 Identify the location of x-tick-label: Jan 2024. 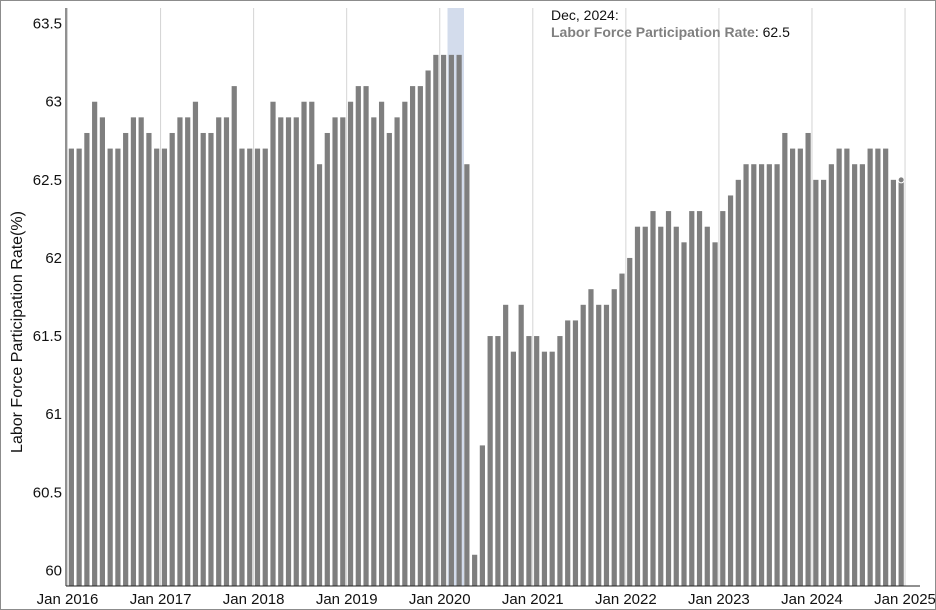
(812, 599).